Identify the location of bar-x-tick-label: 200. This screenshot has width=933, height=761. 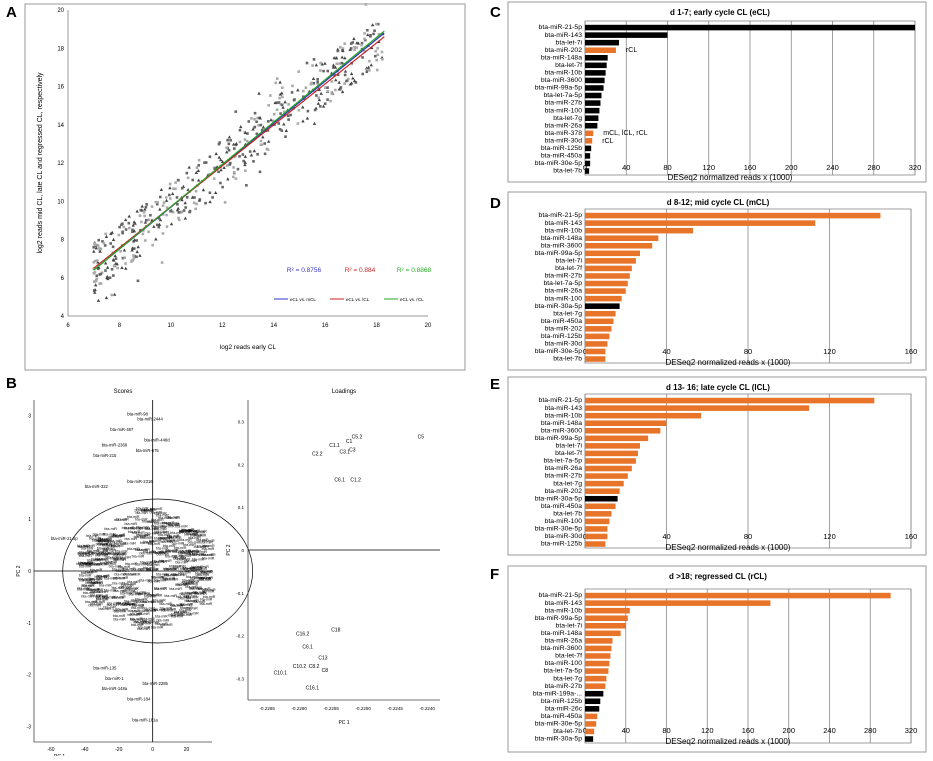
(791, 167).